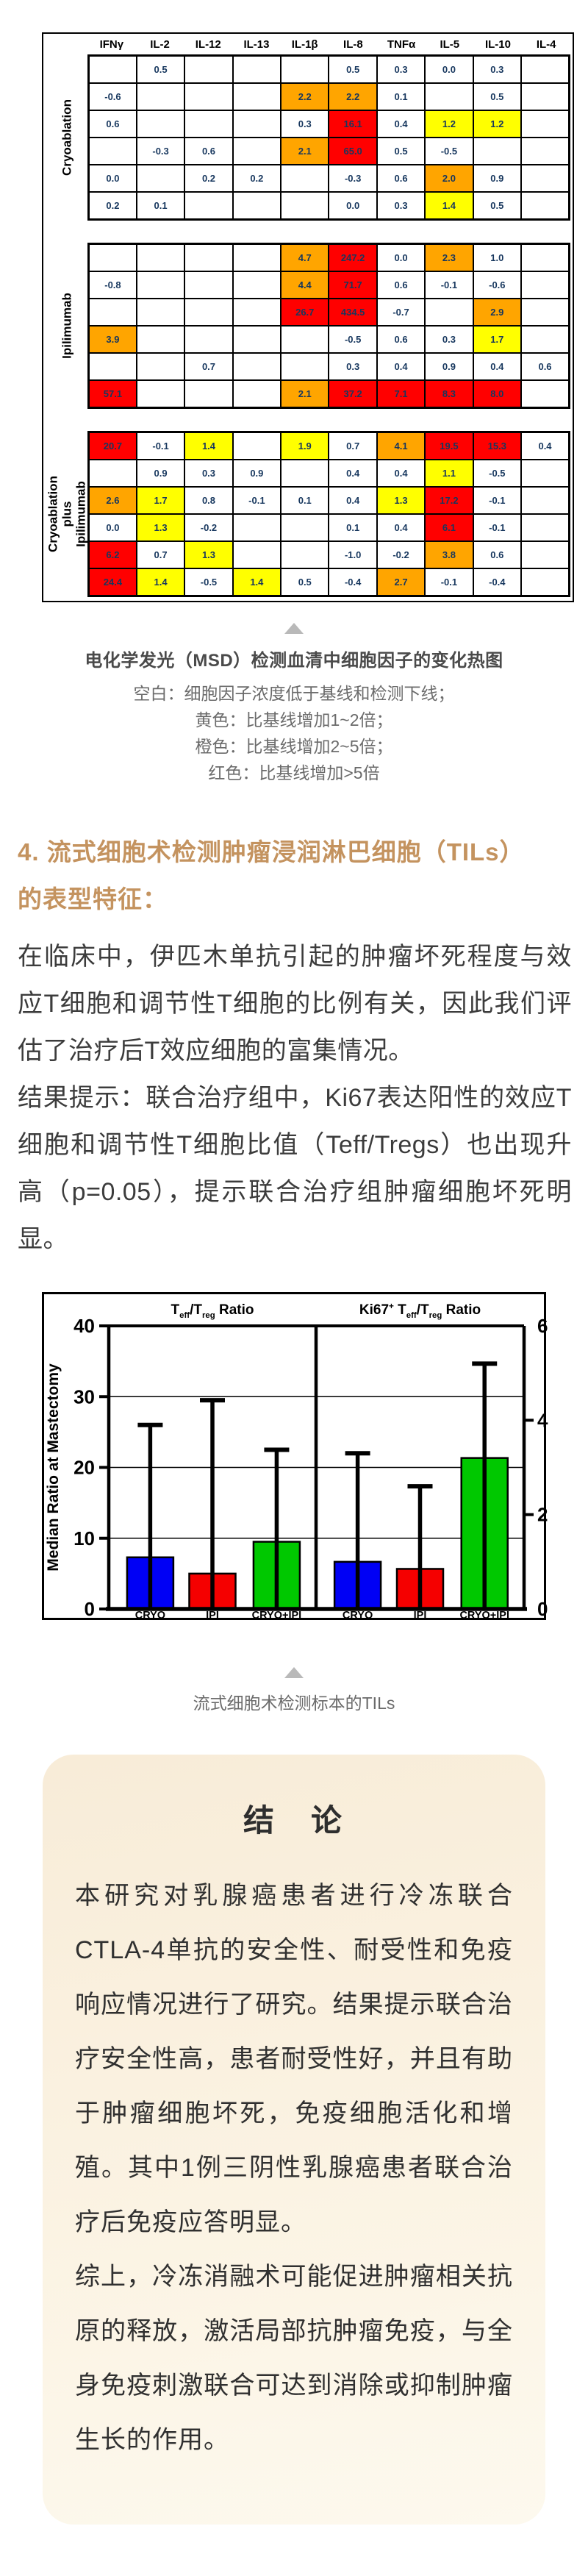 The height and width of the screenshot is (2576, 588). I want to click on heatmap-row: 4.7 247.2 0.0 2.3 1.0, so click(328, 257).